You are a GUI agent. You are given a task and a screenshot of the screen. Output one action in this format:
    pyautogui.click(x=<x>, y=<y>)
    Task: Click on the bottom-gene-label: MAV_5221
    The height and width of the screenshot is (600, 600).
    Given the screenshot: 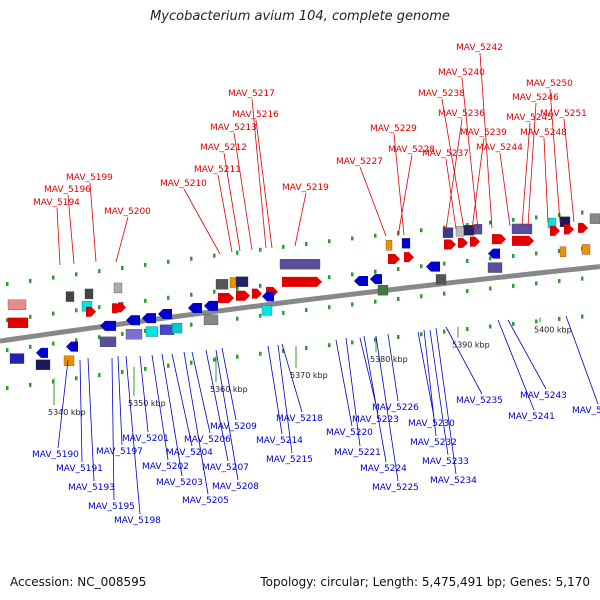 What is the action you would take?
    pyautogui.click(x=357, y=453)
    